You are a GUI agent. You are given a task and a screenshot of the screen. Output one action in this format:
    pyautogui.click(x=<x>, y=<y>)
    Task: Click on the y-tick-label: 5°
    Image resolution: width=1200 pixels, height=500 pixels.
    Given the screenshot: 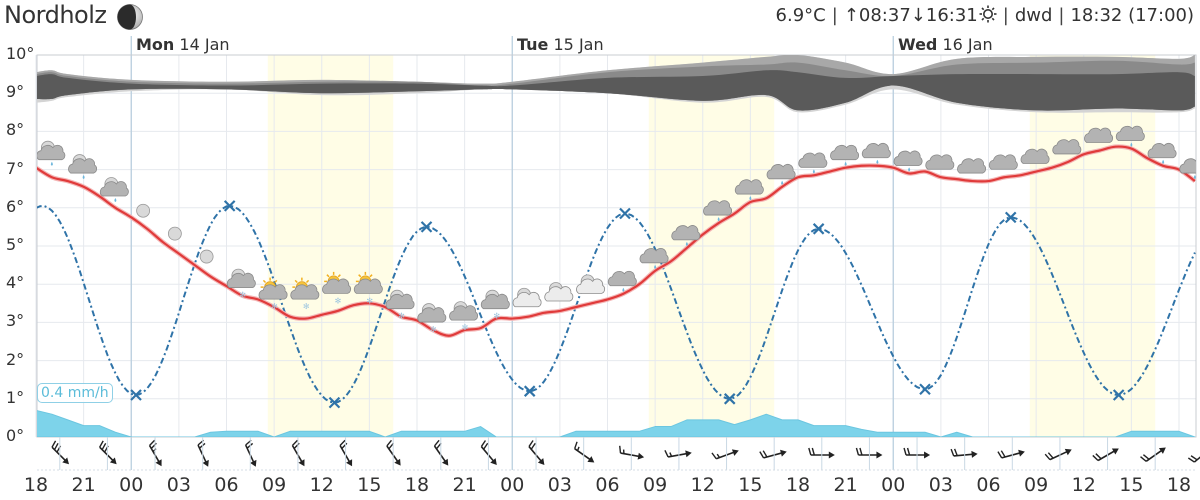 What is the action you would take?
    pyautogui.click(x=15, y=244)
    